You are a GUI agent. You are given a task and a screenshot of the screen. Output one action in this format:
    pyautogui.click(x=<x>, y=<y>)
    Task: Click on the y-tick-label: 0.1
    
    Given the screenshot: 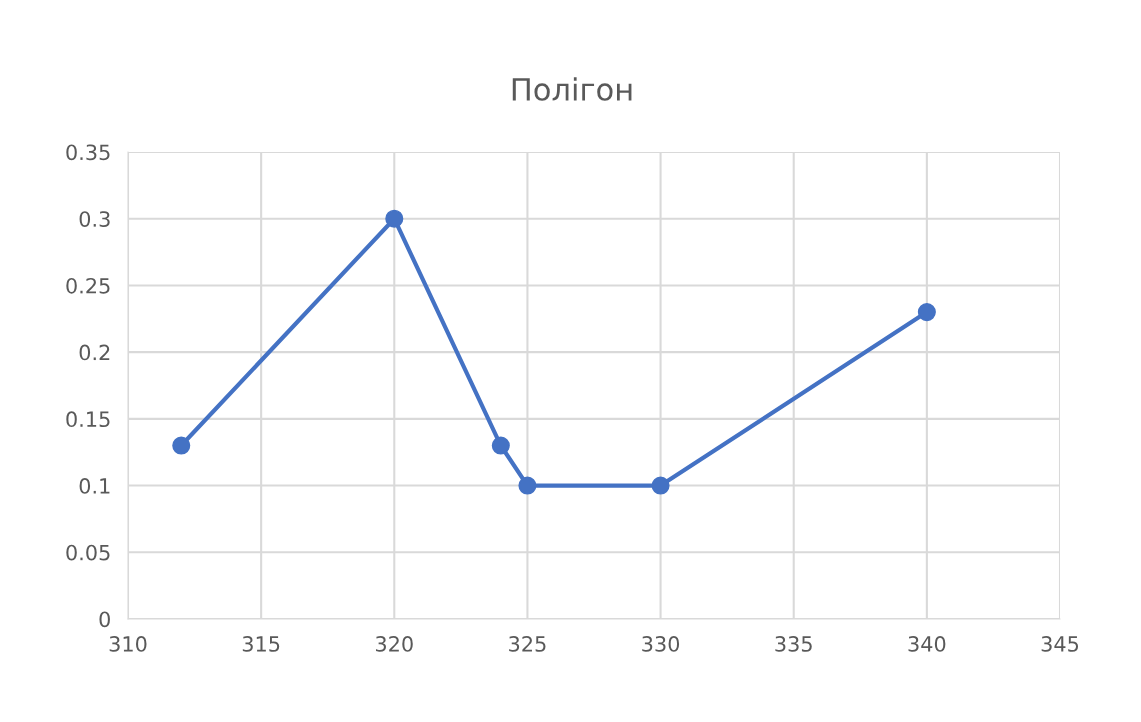 What is the action you would take?
    pyautogui.click(x=94, y=486)
    